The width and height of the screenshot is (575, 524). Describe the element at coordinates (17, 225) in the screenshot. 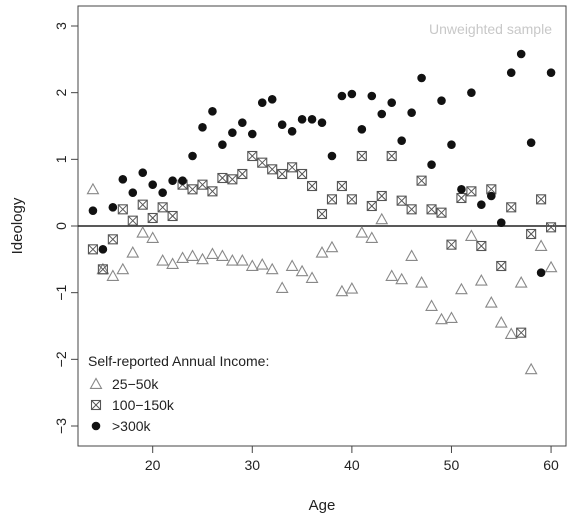

I see `y-axis-title: Ideology` at that location.